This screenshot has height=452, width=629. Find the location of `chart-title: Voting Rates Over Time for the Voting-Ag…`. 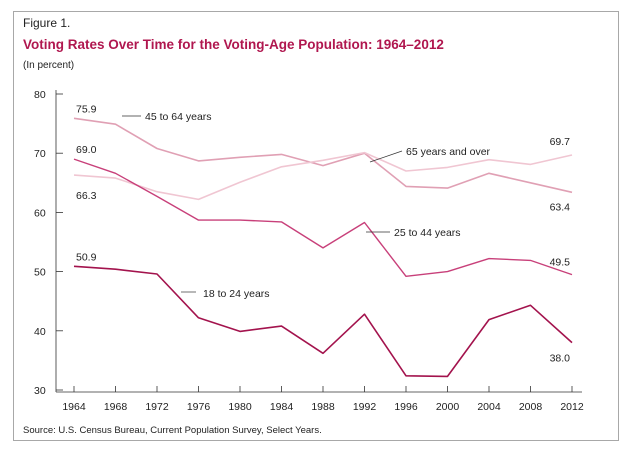

chart-title: Voting Rates Over Time for the Voting-Ag… is located at coordinates (233, 44).